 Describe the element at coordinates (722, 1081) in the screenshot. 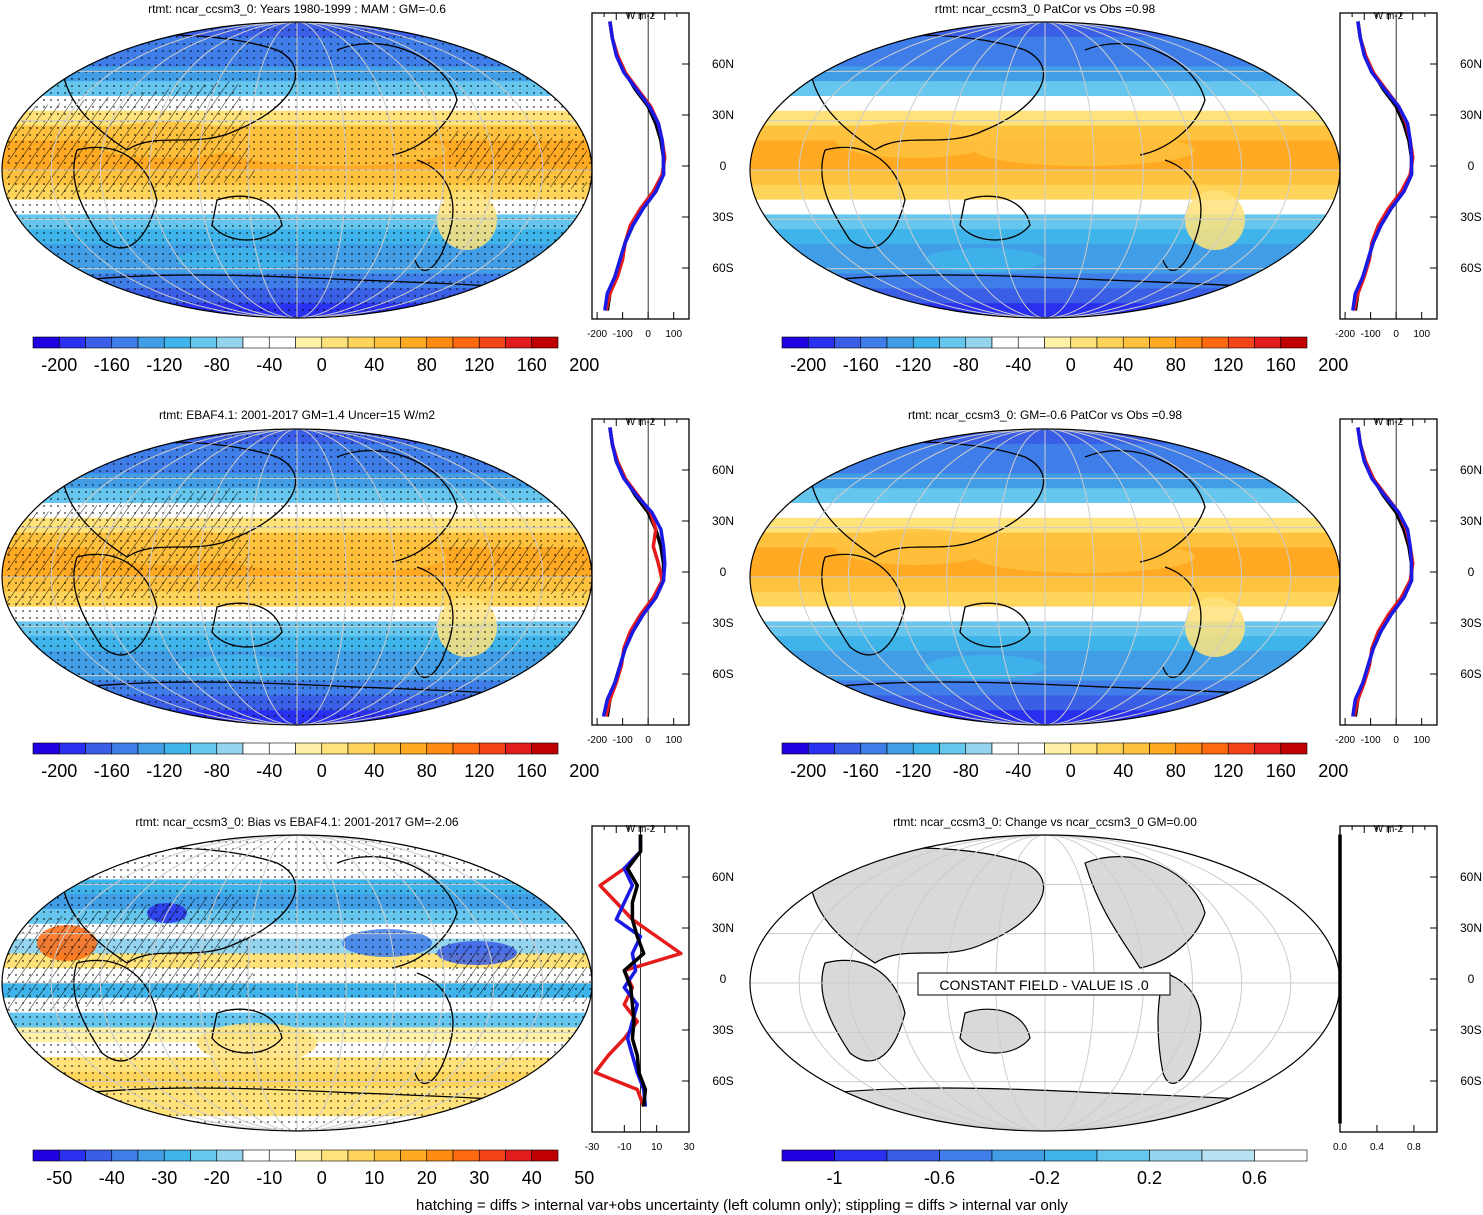

I see `zonal-ytick-label: 60S` at that location.